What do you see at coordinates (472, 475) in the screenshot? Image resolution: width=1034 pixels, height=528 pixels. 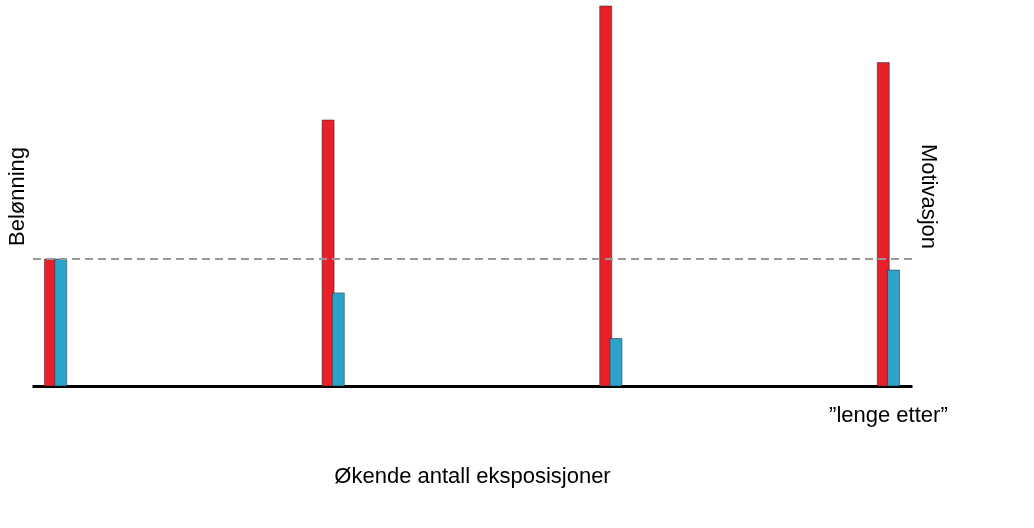 I see `x-axis-title: Økende antall eksposisjoner` at bounding box center [472, 475].